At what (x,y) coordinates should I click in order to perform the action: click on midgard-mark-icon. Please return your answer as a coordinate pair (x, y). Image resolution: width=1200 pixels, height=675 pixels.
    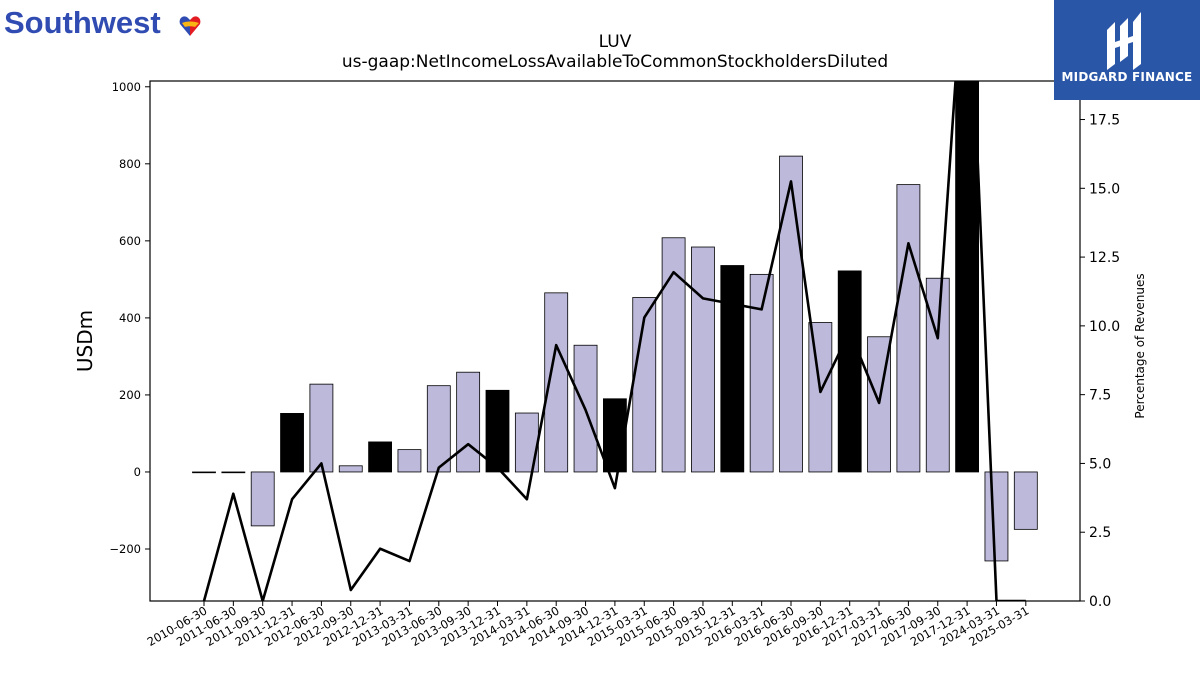
    Looking at the image, I should click on (1124, 41).